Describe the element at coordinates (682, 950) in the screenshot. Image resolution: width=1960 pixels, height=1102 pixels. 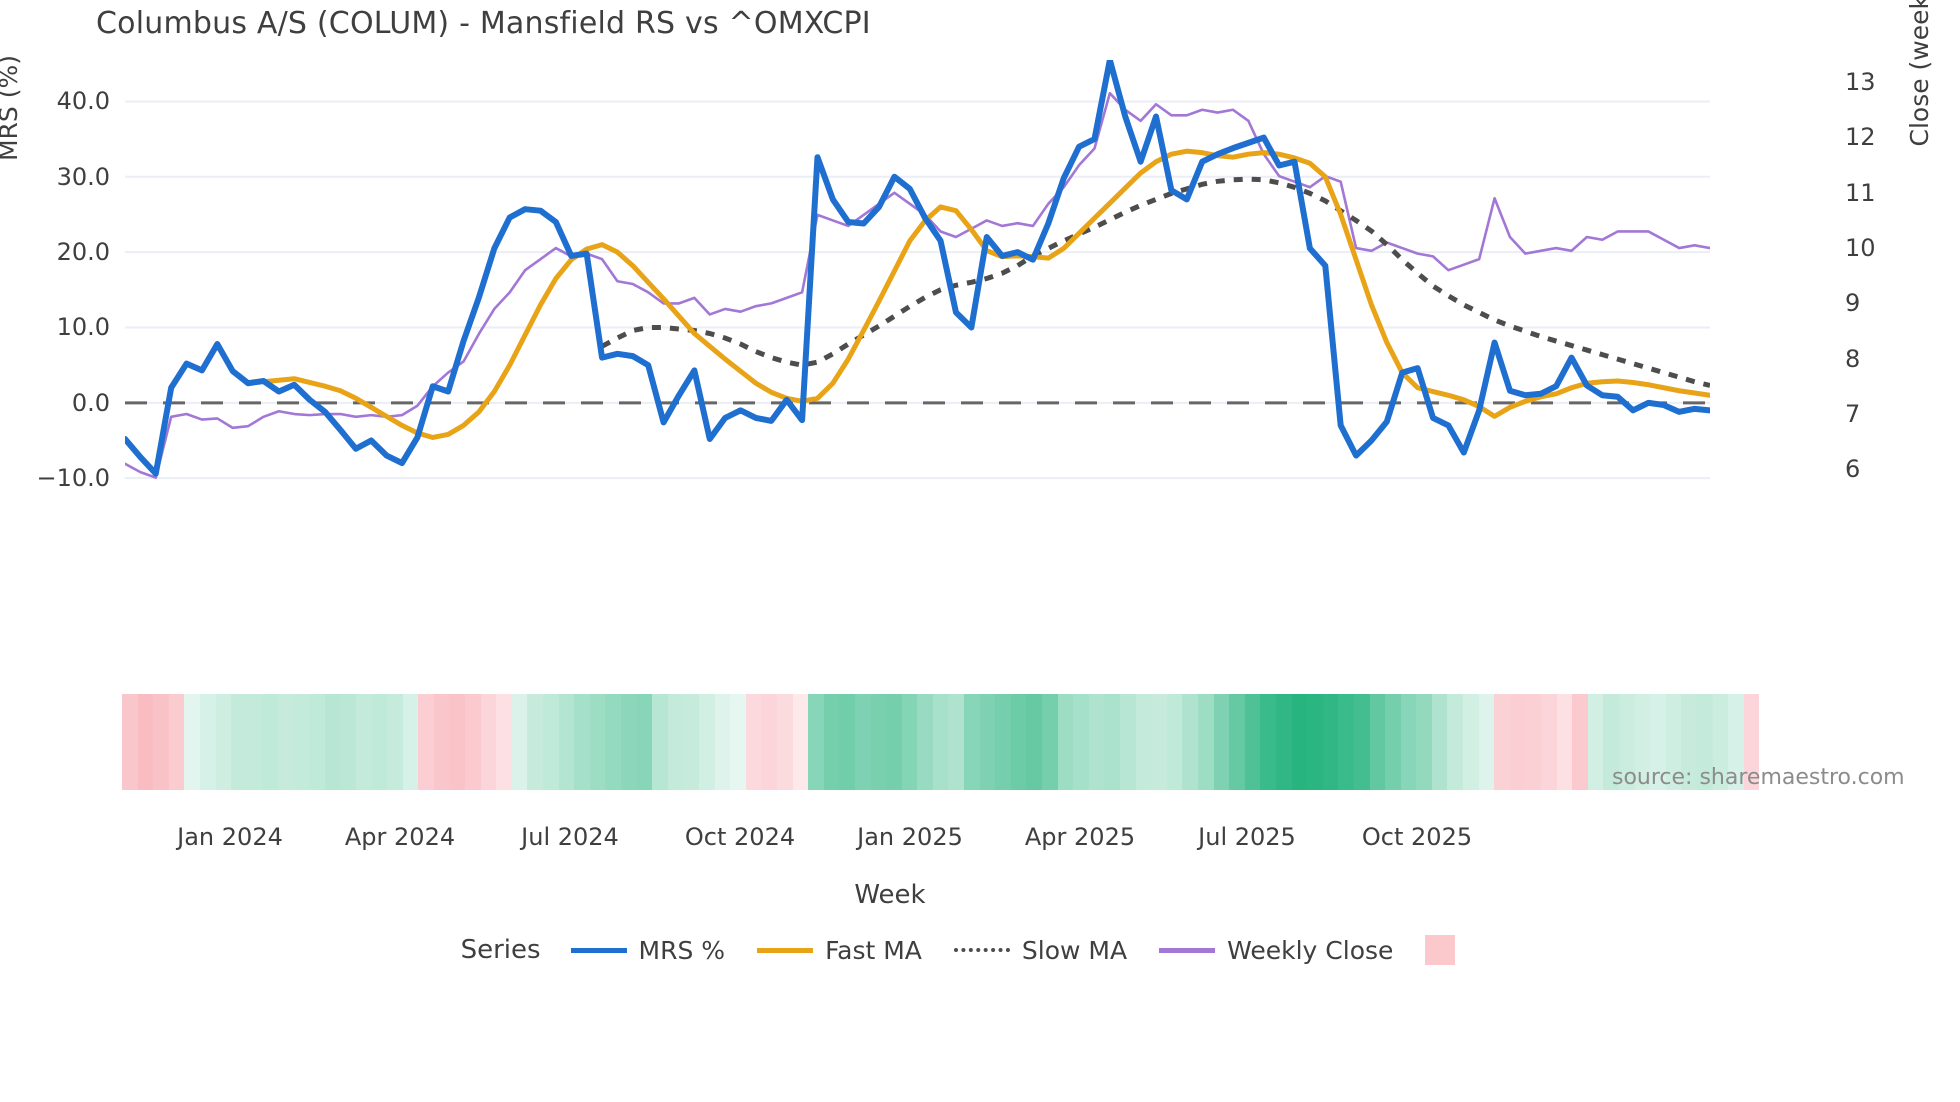
I see `legend-label: MRS %` at that location.